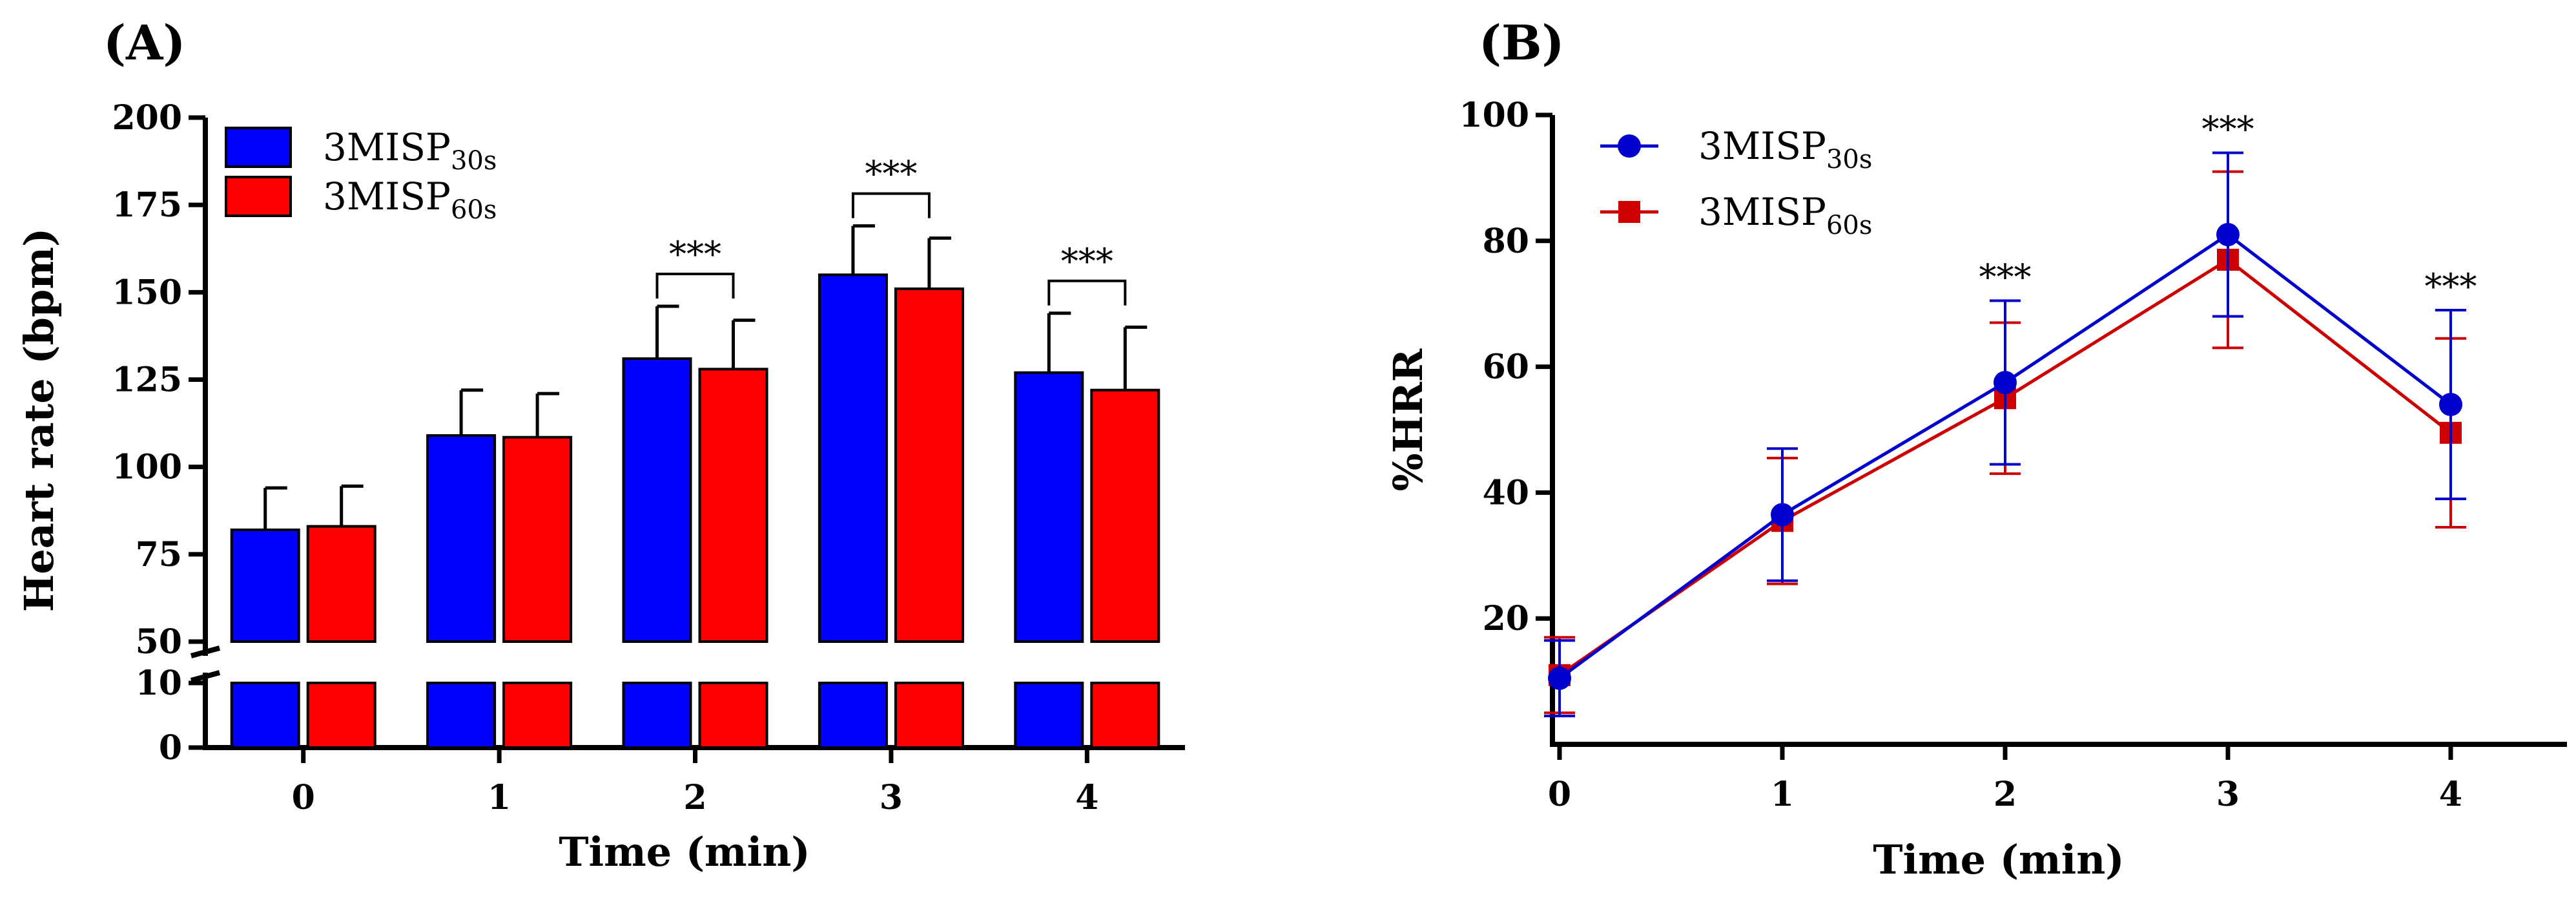 The width and height of the screenshot is (2576, 902). I want to click on panel-a-y-axis-title: Heart rate (bpm), so click(39, 420).